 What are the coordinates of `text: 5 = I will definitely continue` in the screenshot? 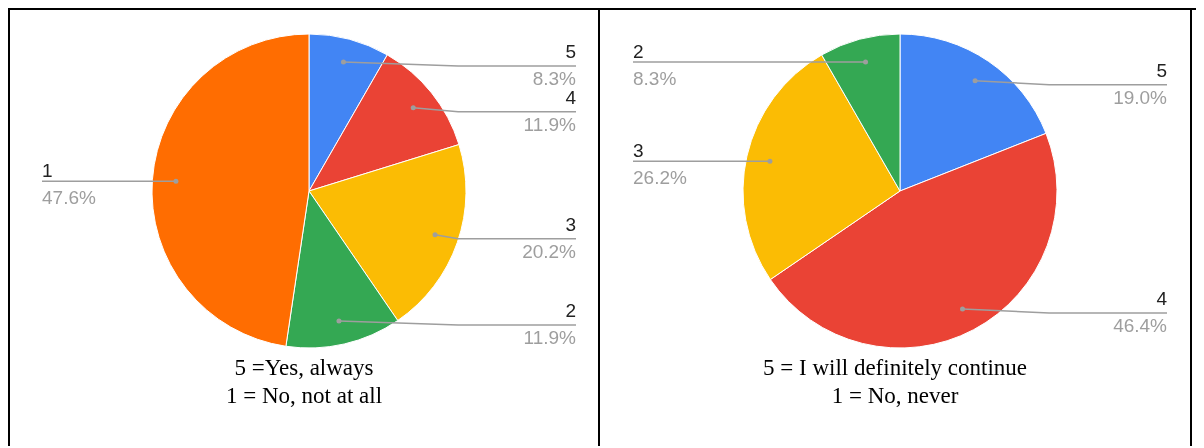 It's located at (895, 368).